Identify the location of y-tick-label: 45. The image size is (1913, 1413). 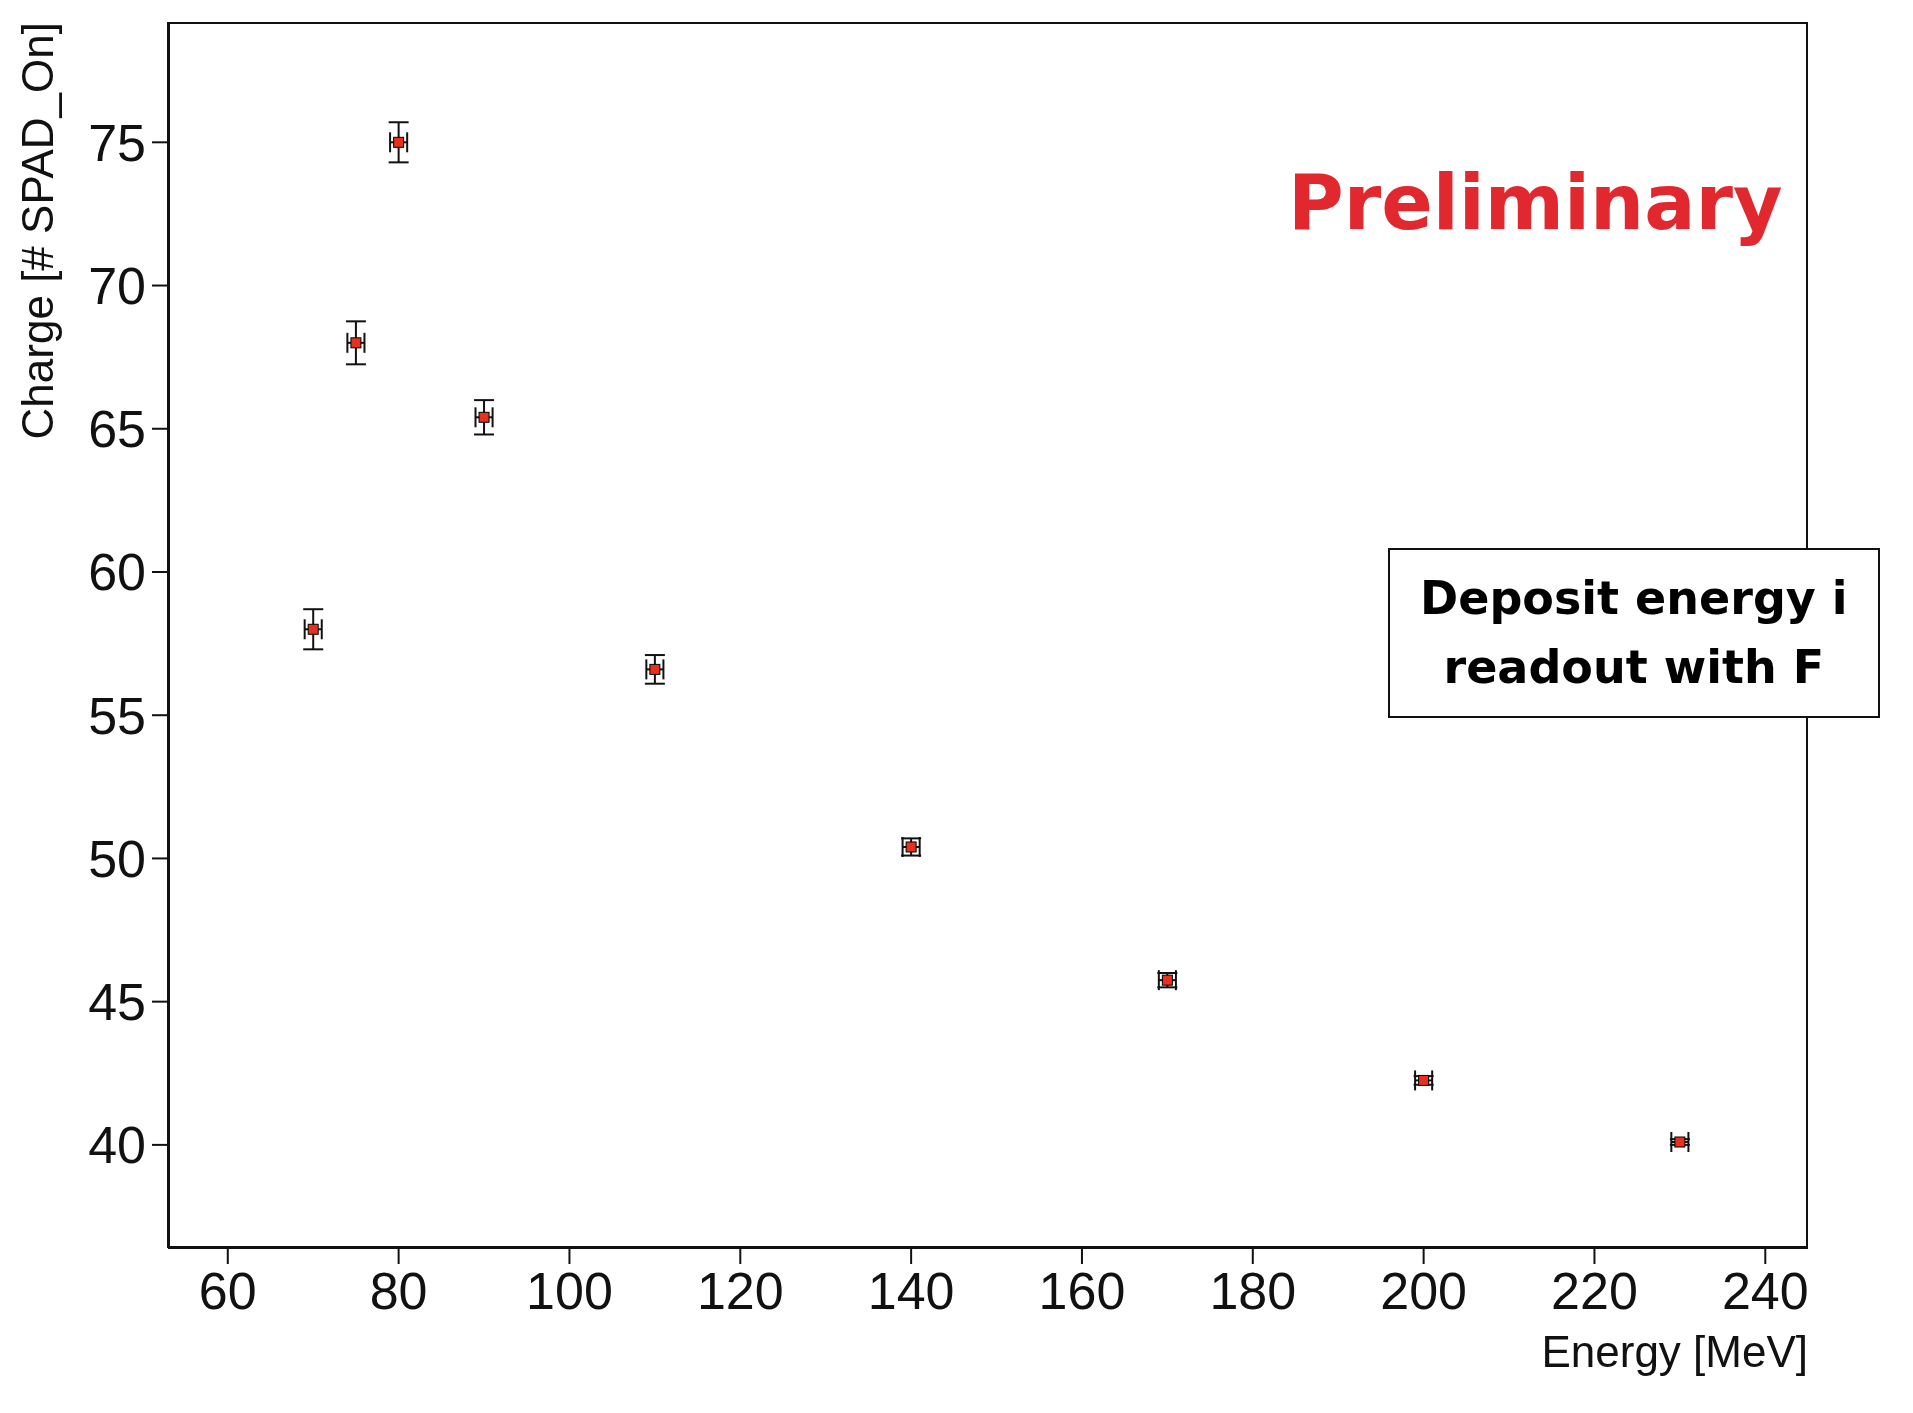
(117, 1002).